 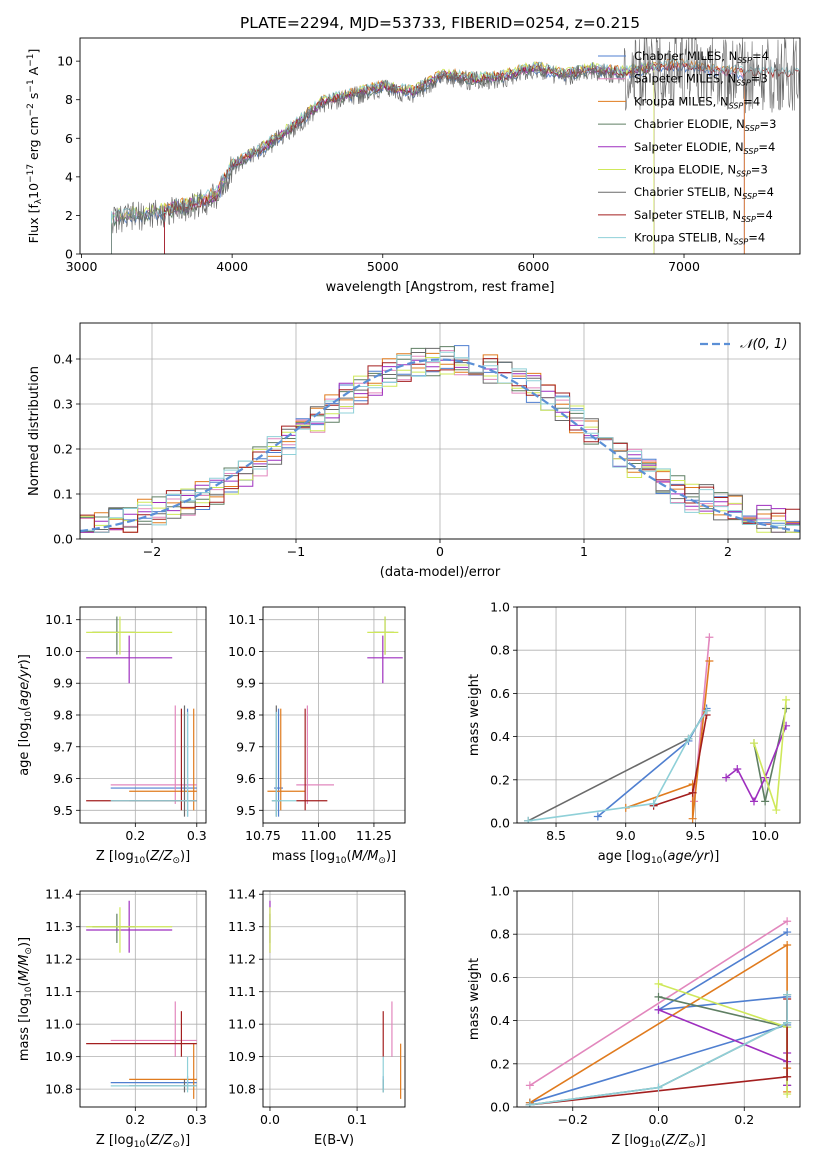 I want to click on x-tick-label: 2, so click(x=728, y=551).